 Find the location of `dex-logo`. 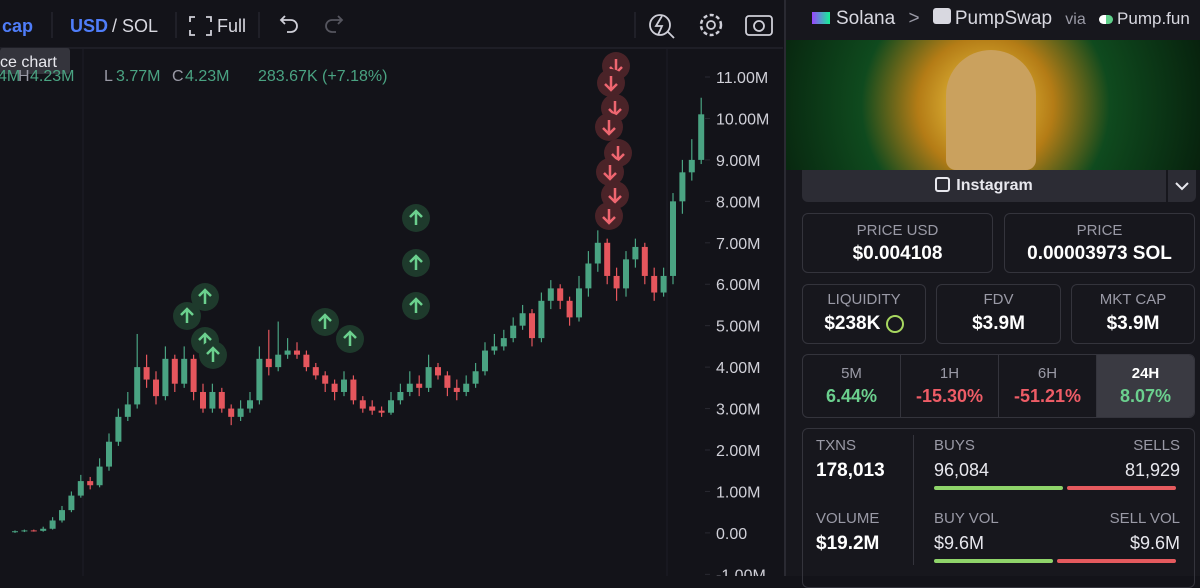

dex-logo is located at coordinates (941, 16).